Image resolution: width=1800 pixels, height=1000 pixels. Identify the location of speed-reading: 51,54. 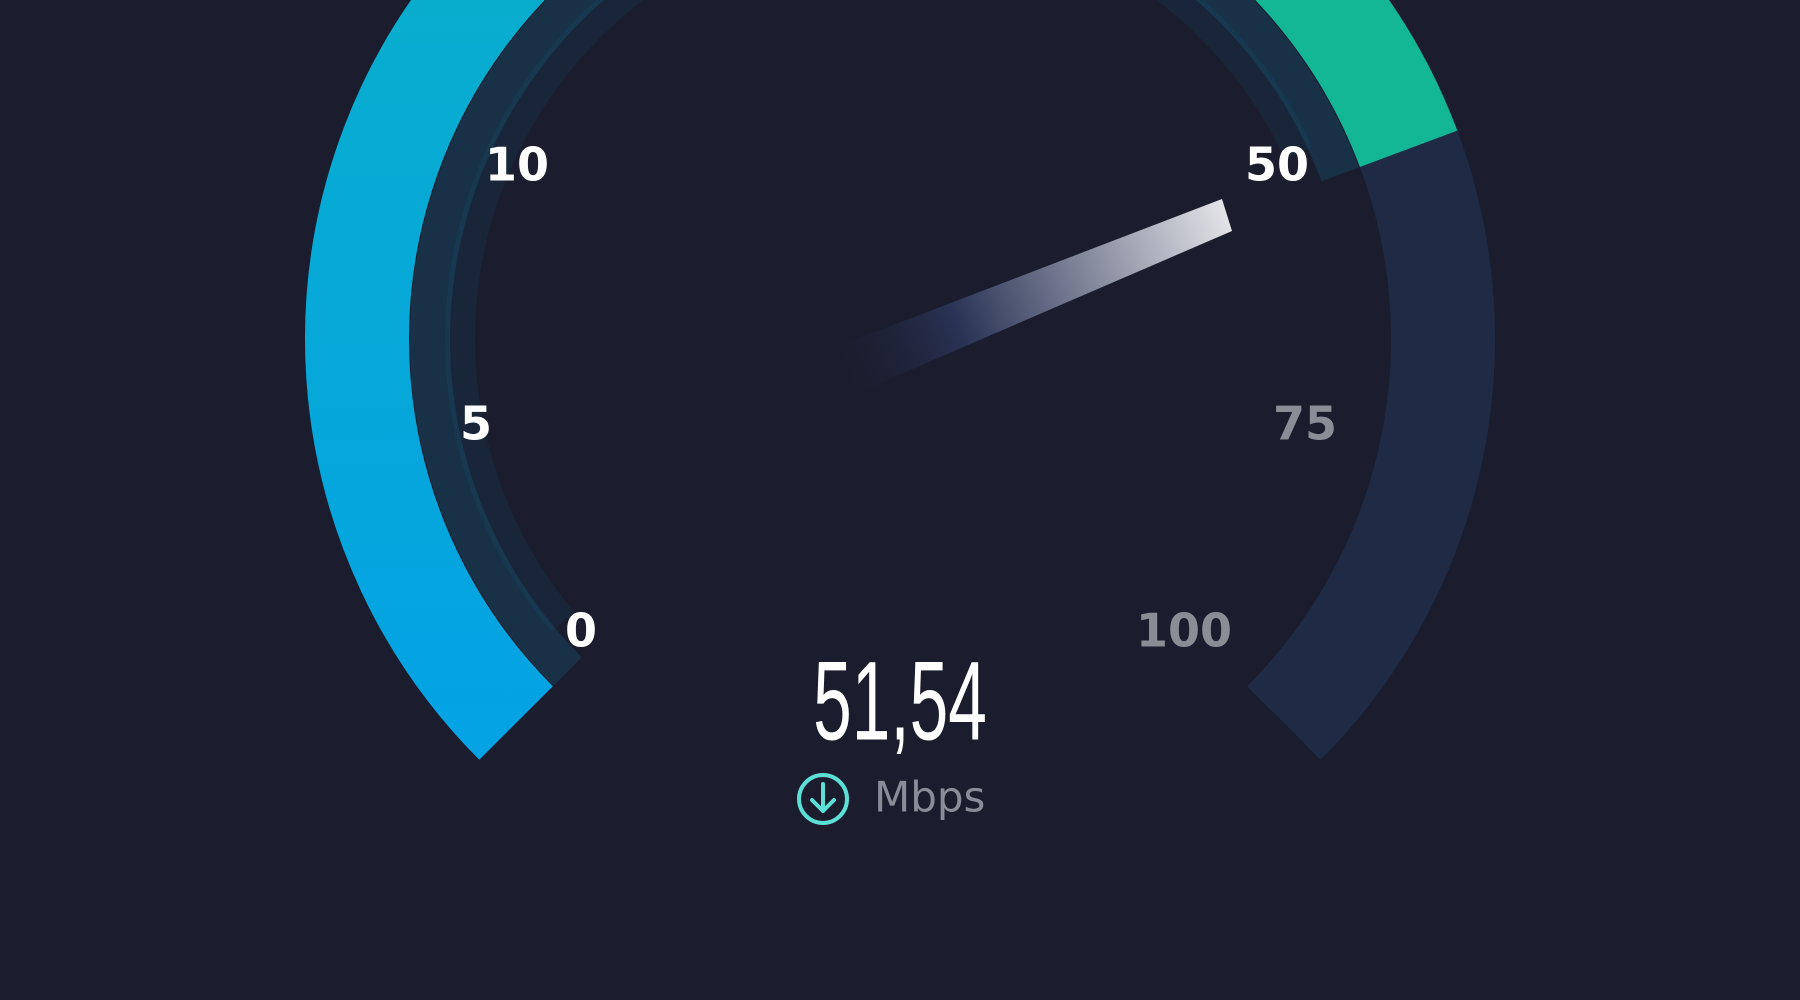
(900, 701).